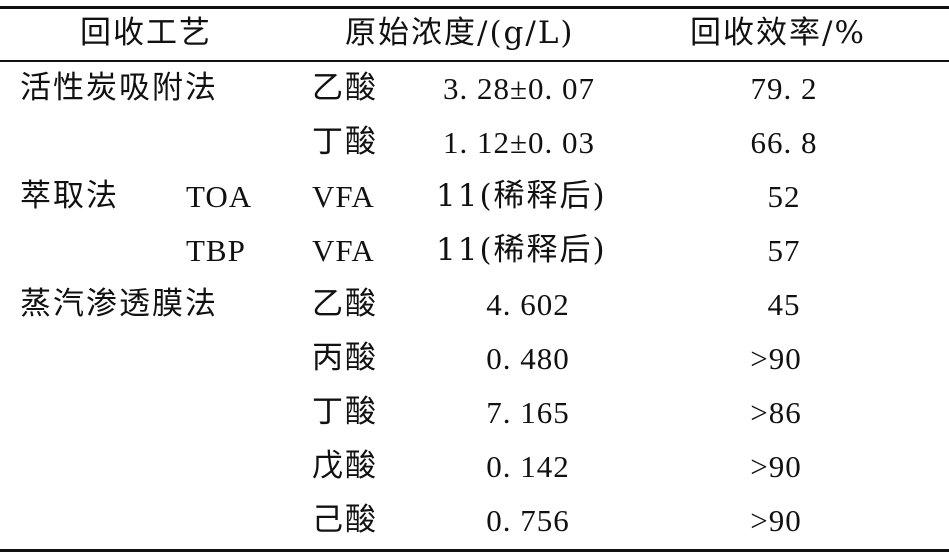 The width and height of the screenshot is (949, 559). I want to click on row-1-efficiency: 66. 8, so click(784, 142).